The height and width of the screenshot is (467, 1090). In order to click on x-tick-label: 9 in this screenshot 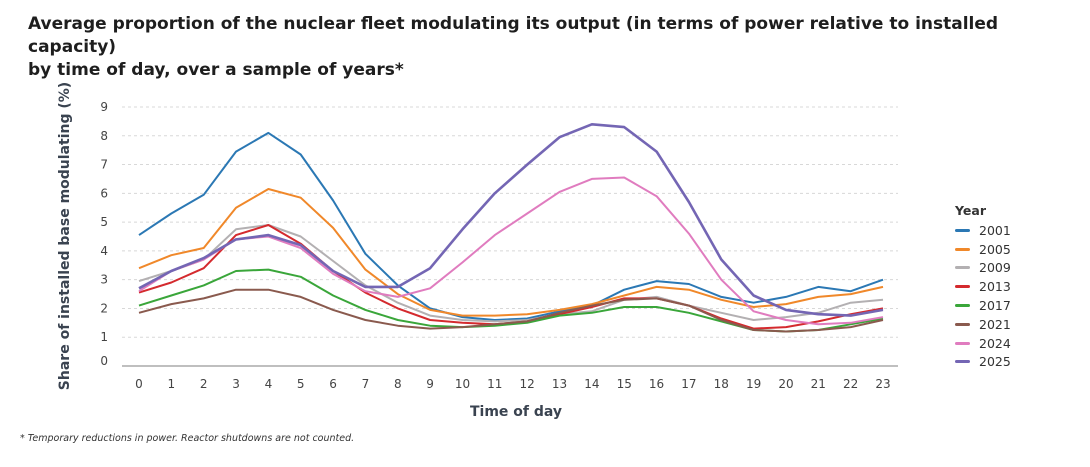, I will do `click(430, 384)`.